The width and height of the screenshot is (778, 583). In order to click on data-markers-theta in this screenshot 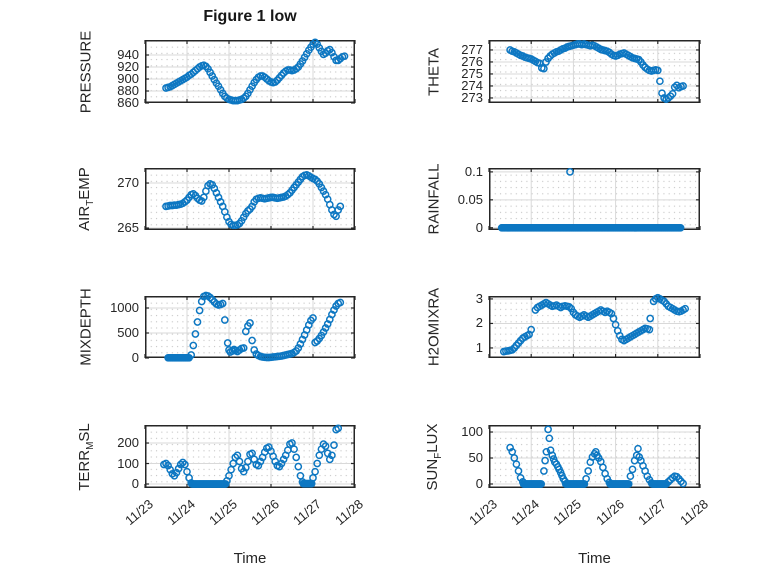, I will do `click(596, 72)`.